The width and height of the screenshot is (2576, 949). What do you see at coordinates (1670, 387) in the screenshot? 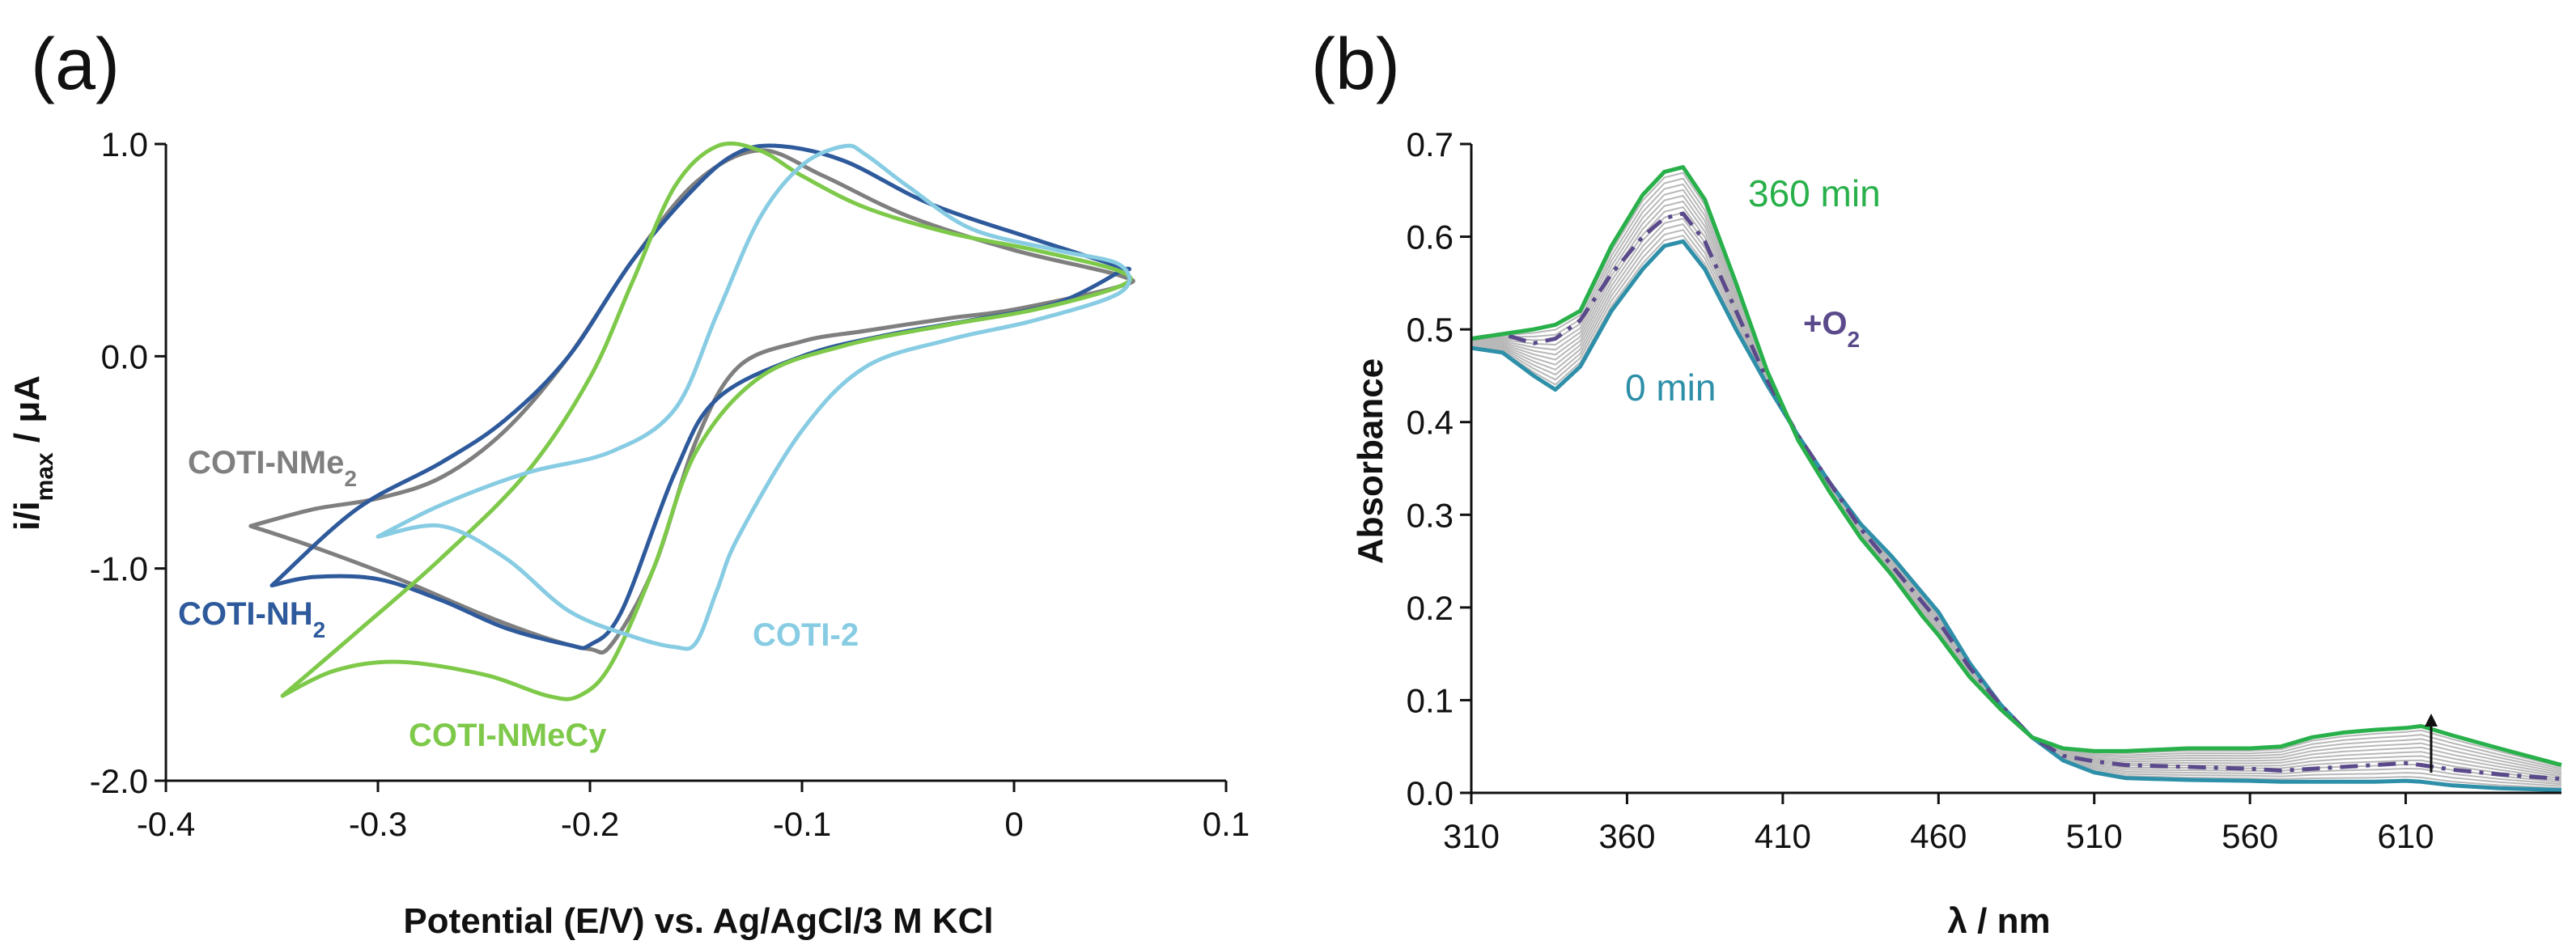
I see `label-0-min: 0 min` at bounding box center [1670, 387].